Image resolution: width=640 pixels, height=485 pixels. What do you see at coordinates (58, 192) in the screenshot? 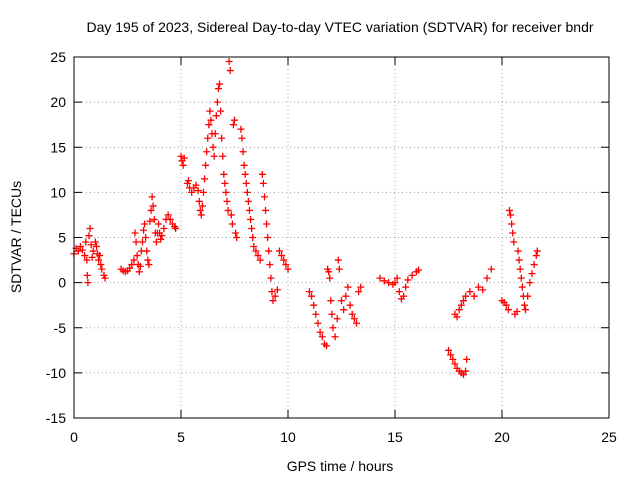
I see `y-tick-label: 10` at bounding box center [58, 192].